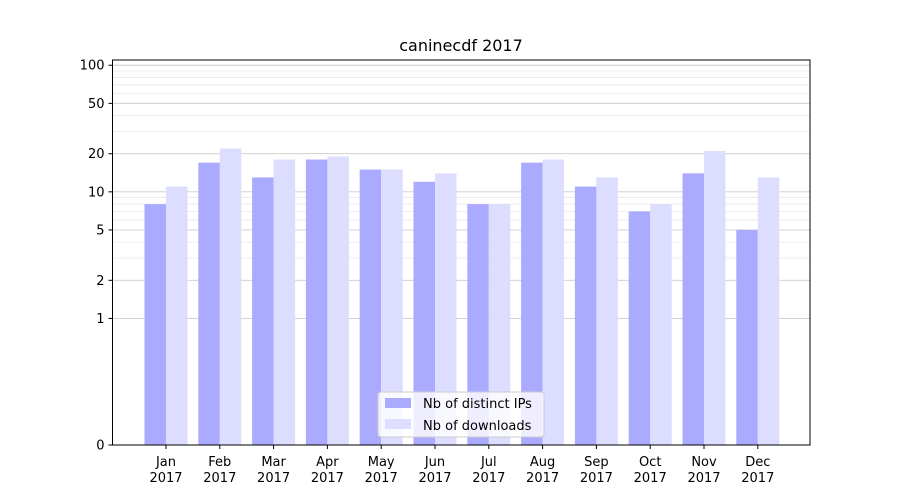  I want to click on x-tick-label-month: Oct, so click(650, 462).